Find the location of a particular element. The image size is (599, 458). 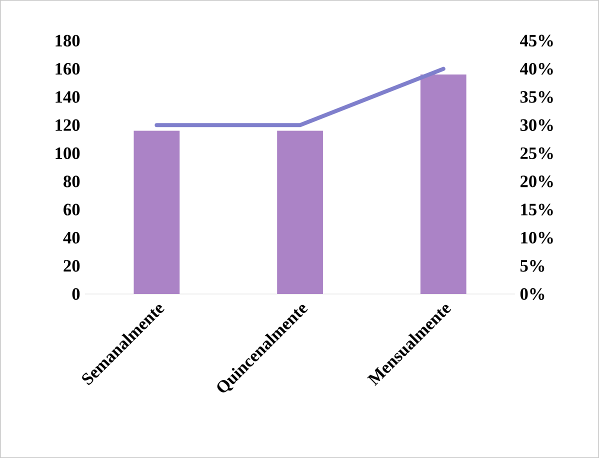

y-tick-label: 120 is located at coordinates (68, 125).